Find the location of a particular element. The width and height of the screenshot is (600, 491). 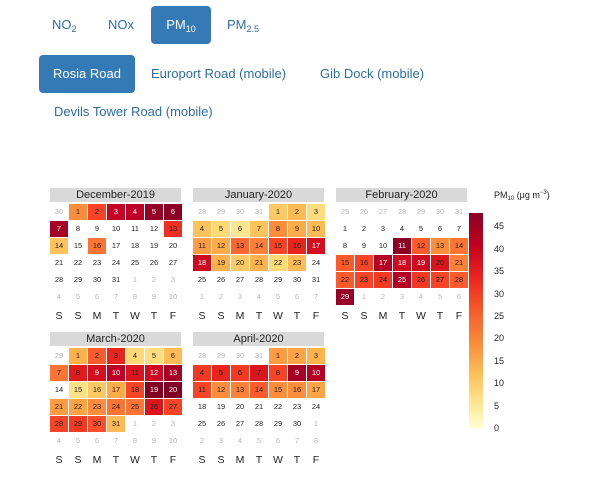

day-cell: 20 is located at coordinates (240, 263).